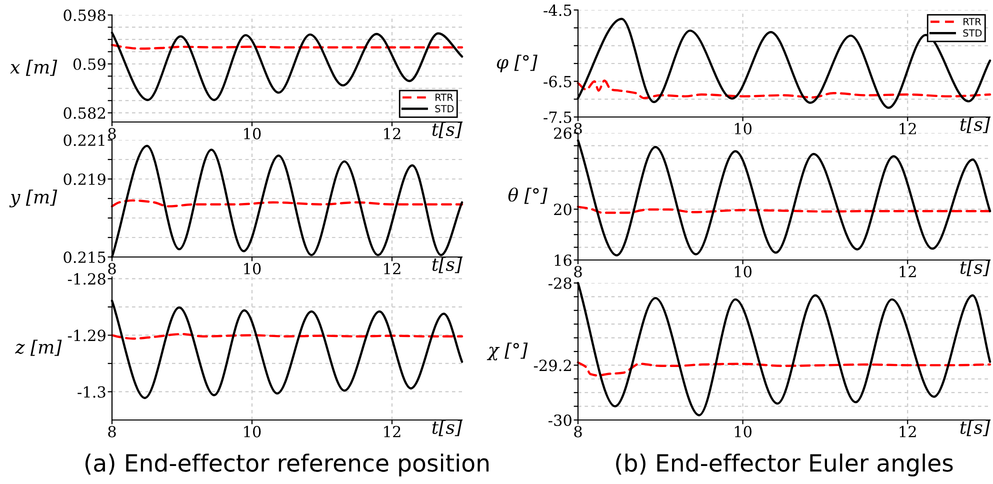 This screenshot has height=484, width=993. What do you see at coordinates (558, 10) in the screenshot?
I see `y-tick-label: -4.5` at bounding box center [558, 10].